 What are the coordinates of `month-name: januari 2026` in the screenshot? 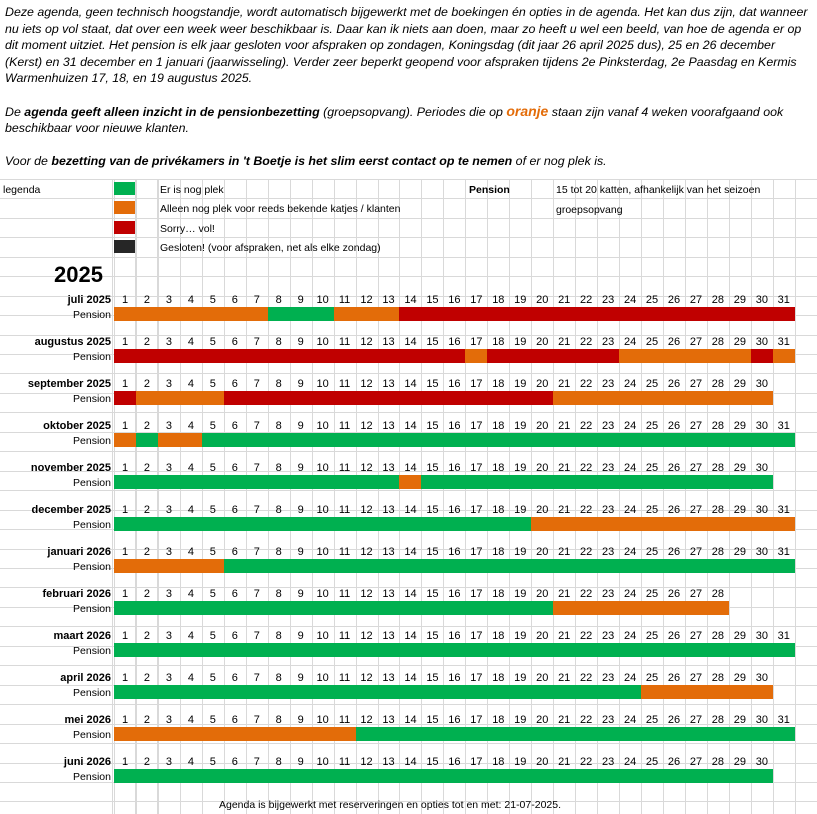 It's located at (79, 552).